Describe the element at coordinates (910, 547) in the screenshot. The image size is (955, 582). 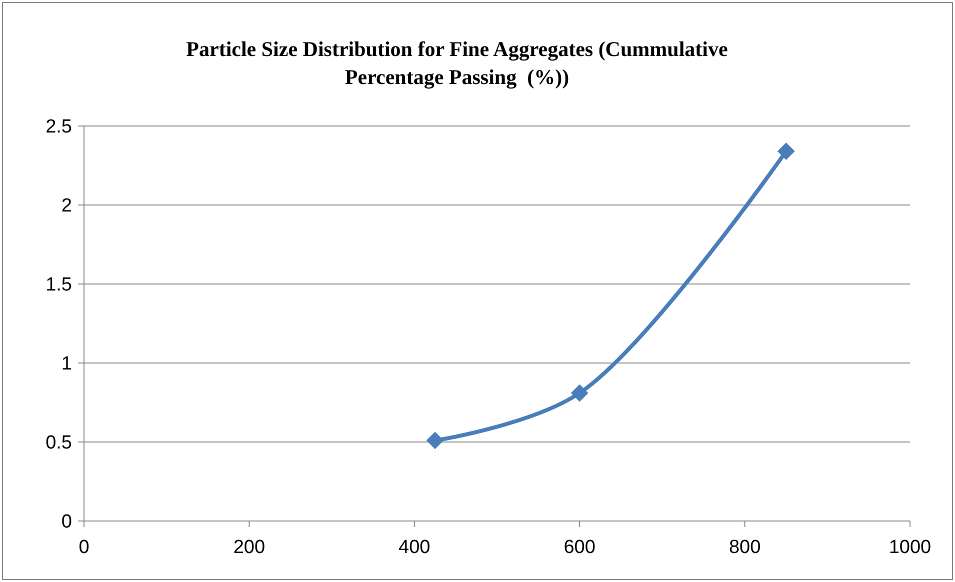
I see `x-tick-label: 1000` at that location.